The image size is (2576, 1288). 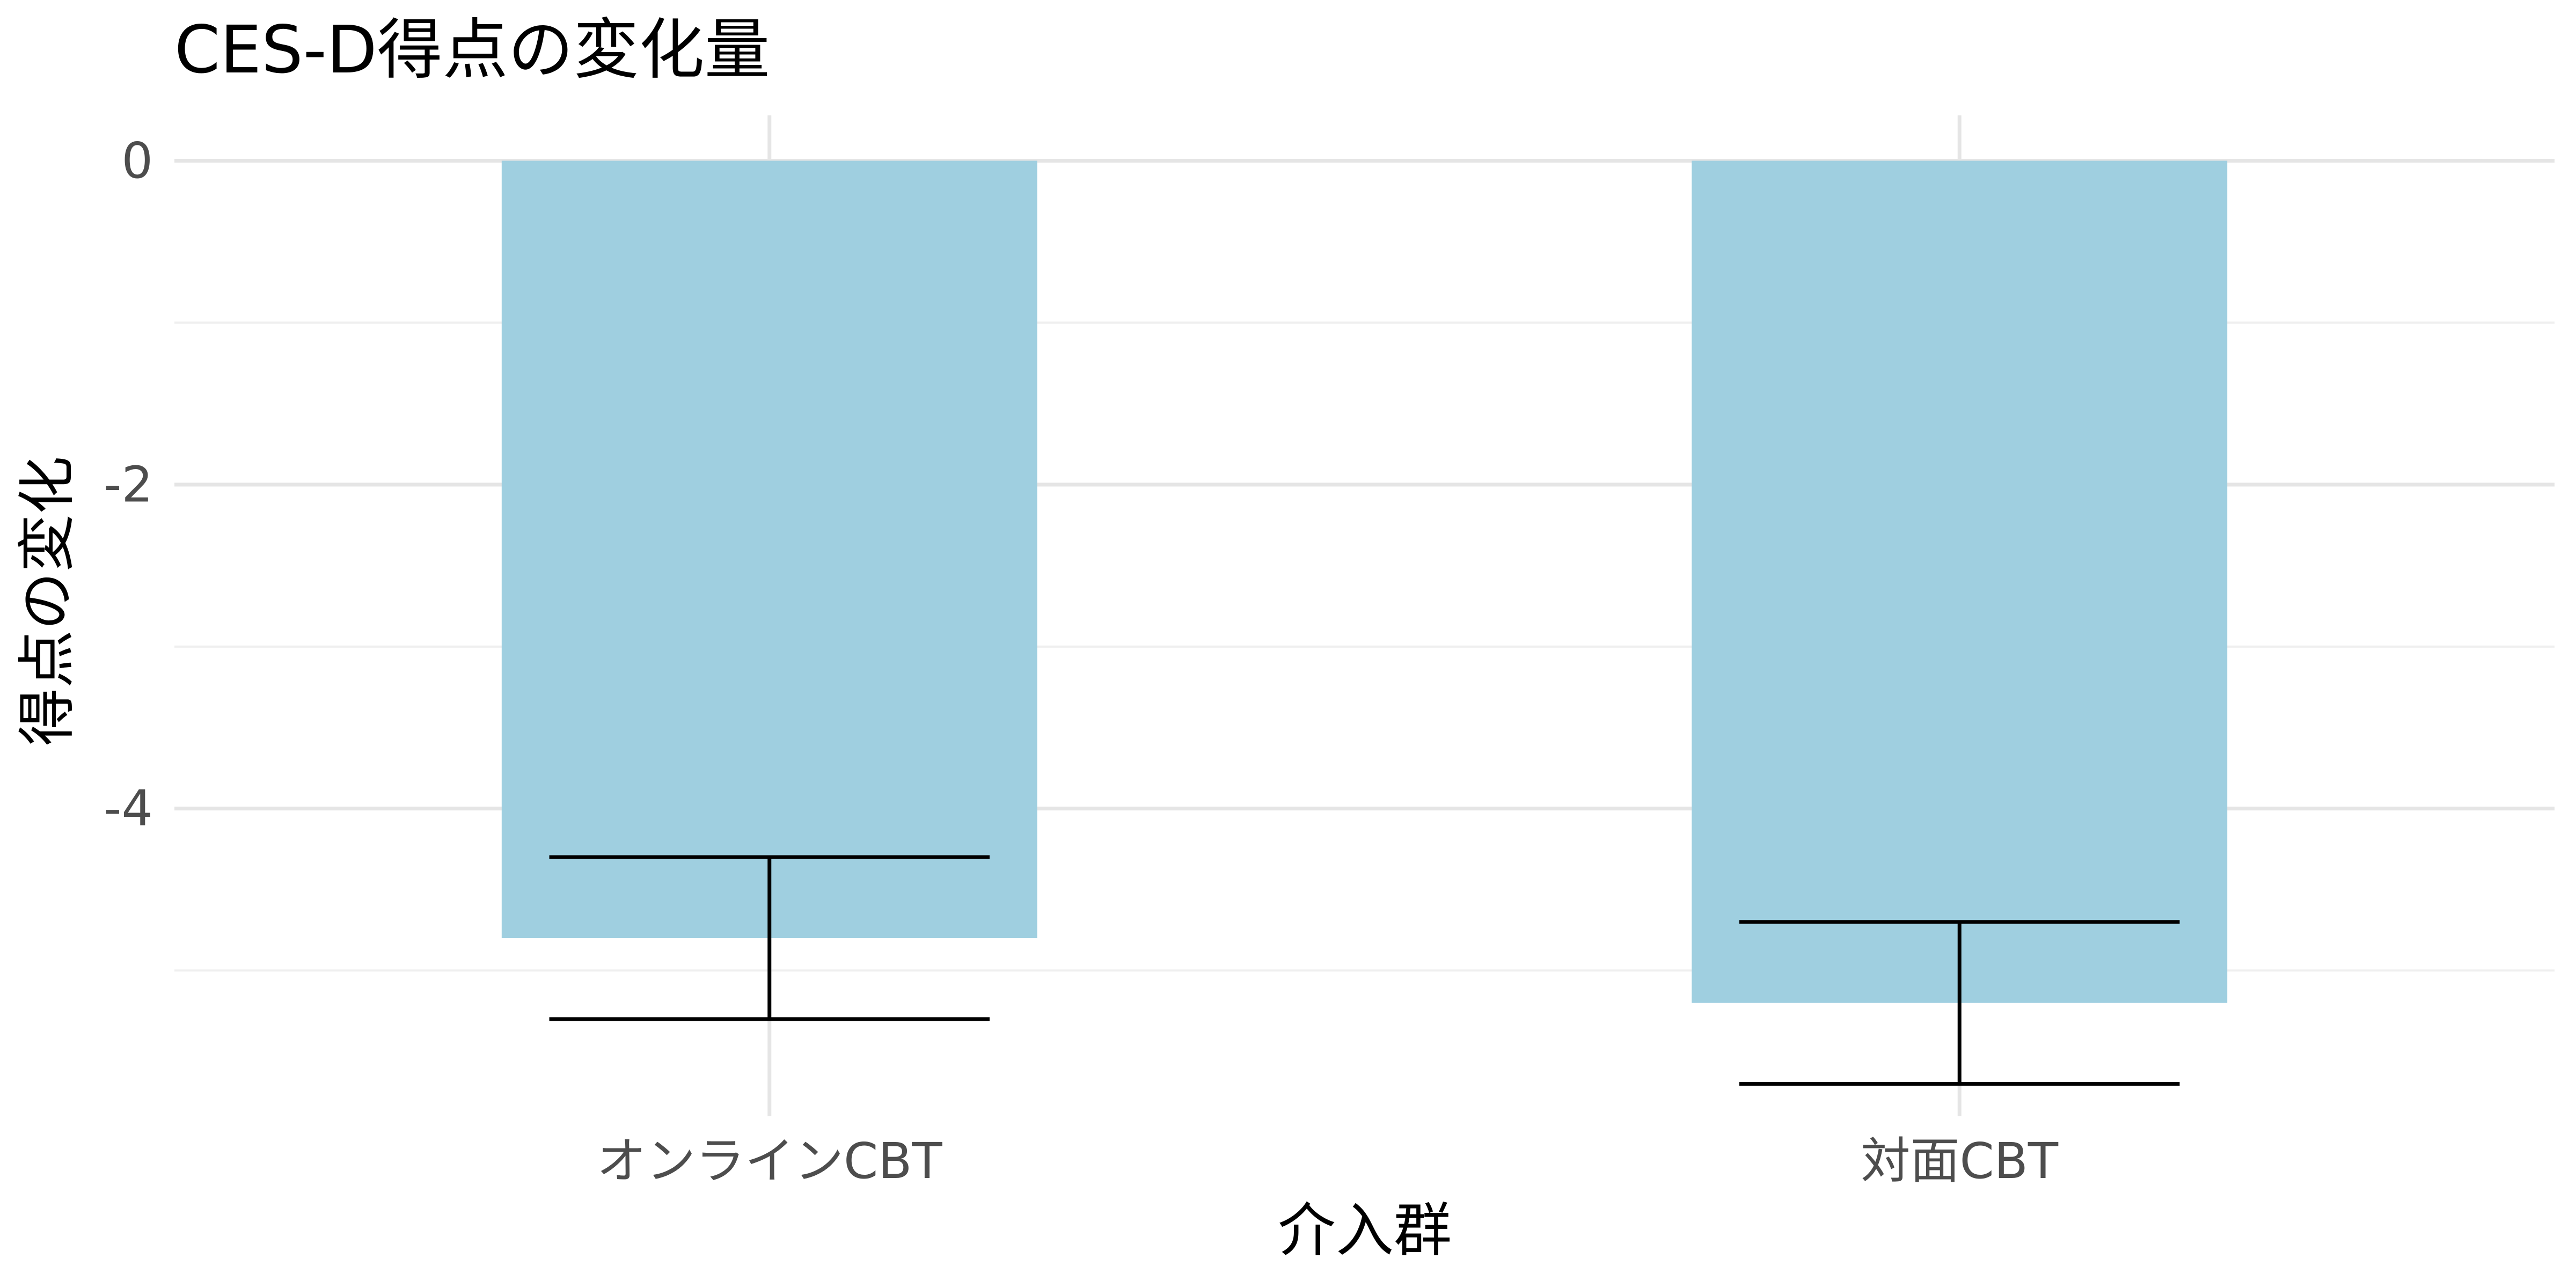 I want to click on x-axis-title: 介入群, so click(x=1365, y=1230).